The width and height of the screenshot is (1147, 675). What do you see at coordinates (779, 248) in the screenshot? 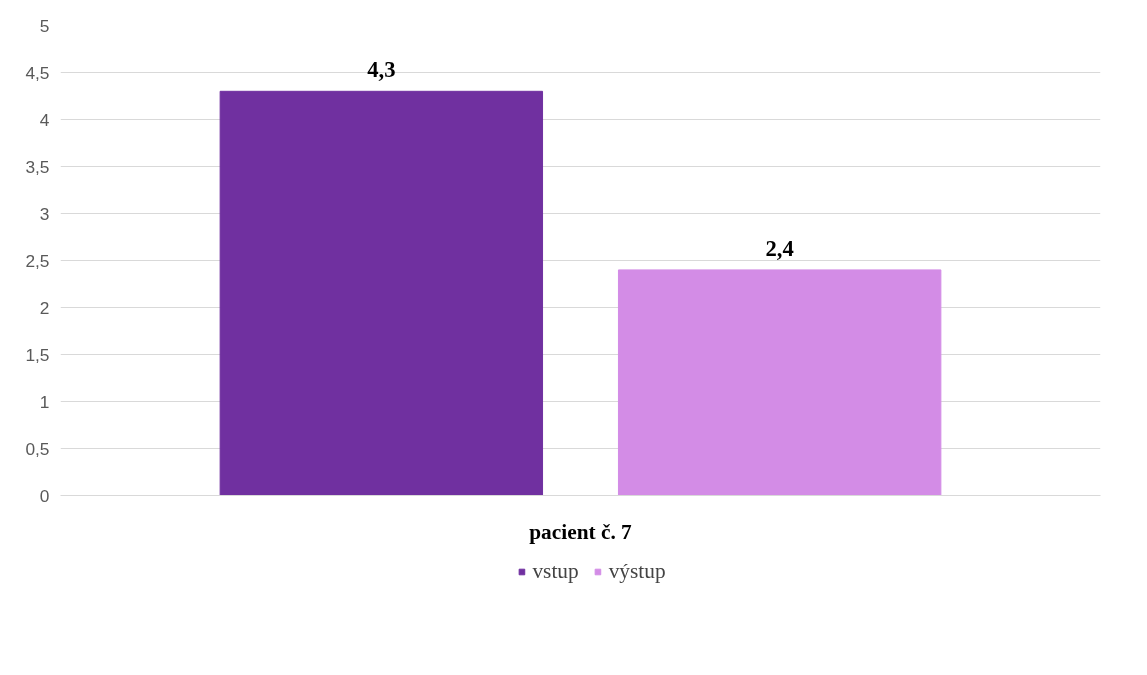
I see `data-label: 2,4` at bounding box center [779, 248].